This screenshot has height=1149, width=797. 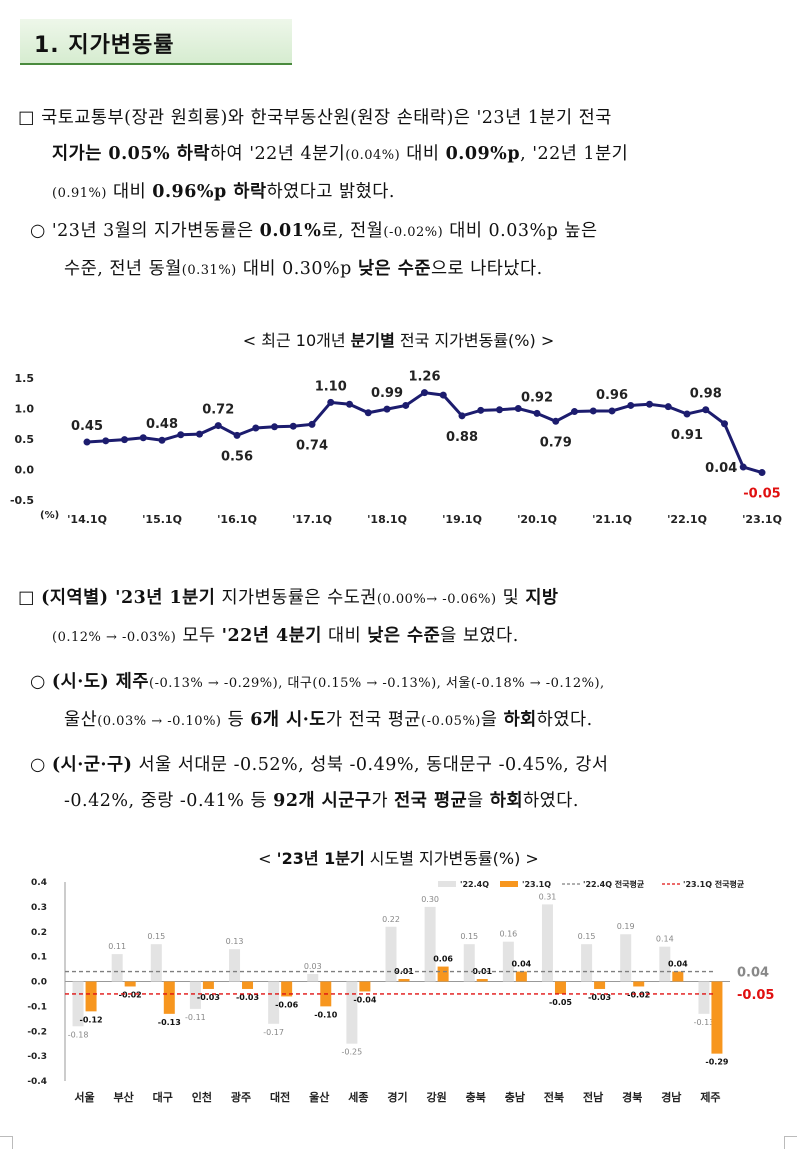 What do you see at coordinates (564, 720) in the screenshot?
I see `p4-text: 하였다.` at bounding box center [564, 720].